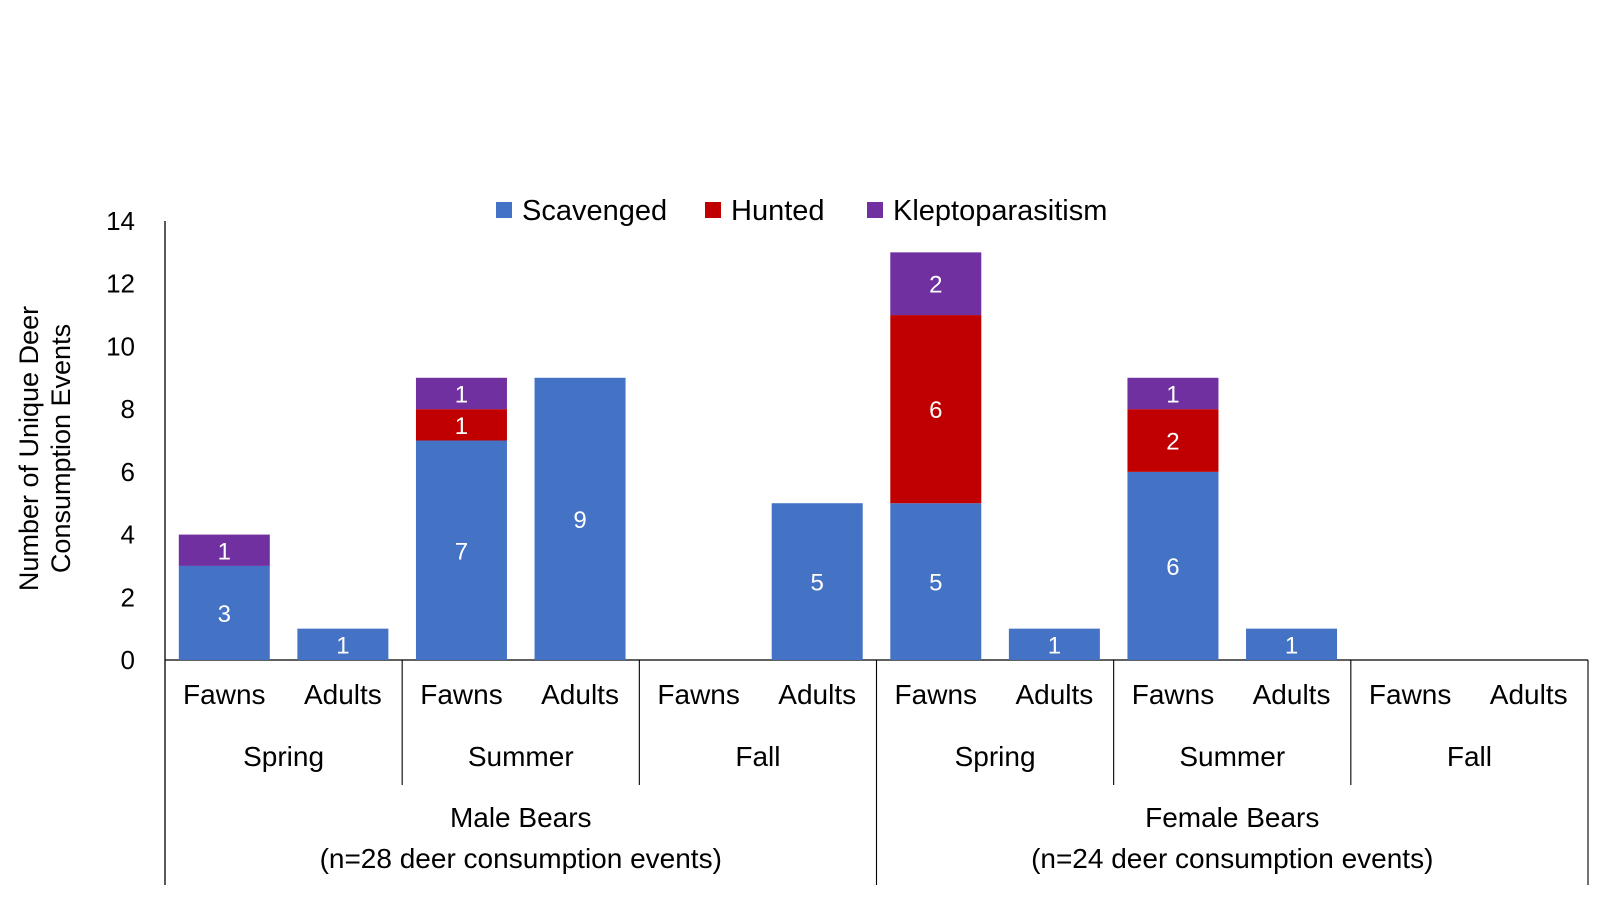 This screenshot has height=900, width=1600. I want to click on group-sublabel: (n=28 deer consumption events), so click(521, 858).